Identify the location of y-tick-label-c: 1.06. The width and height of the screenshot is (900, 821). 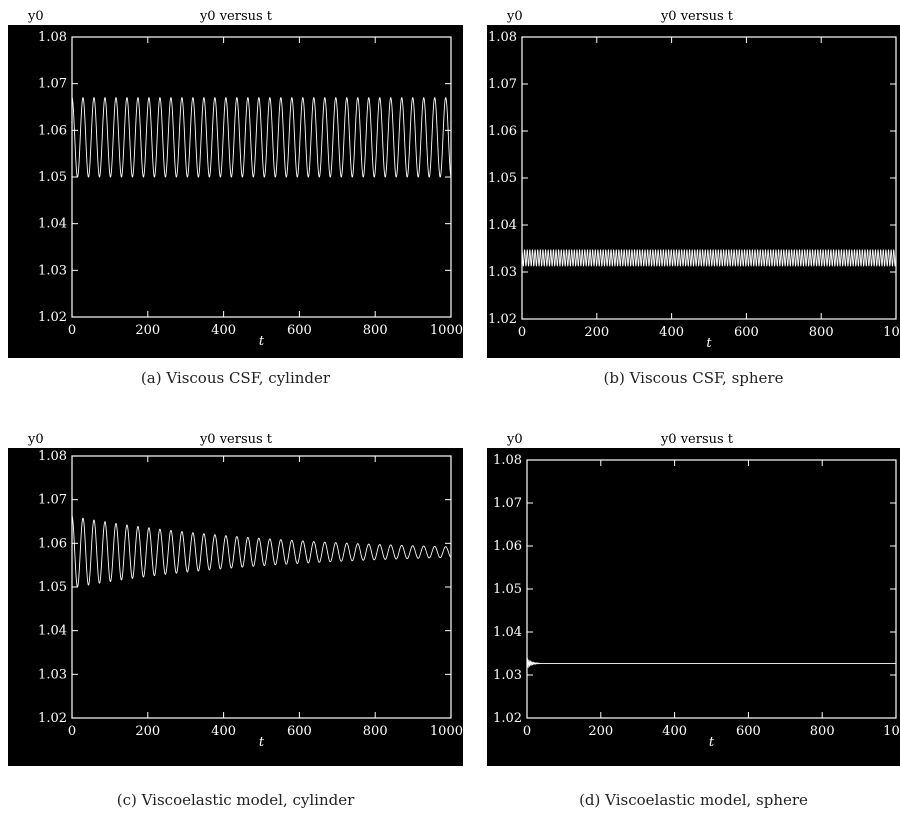
(52, 543).